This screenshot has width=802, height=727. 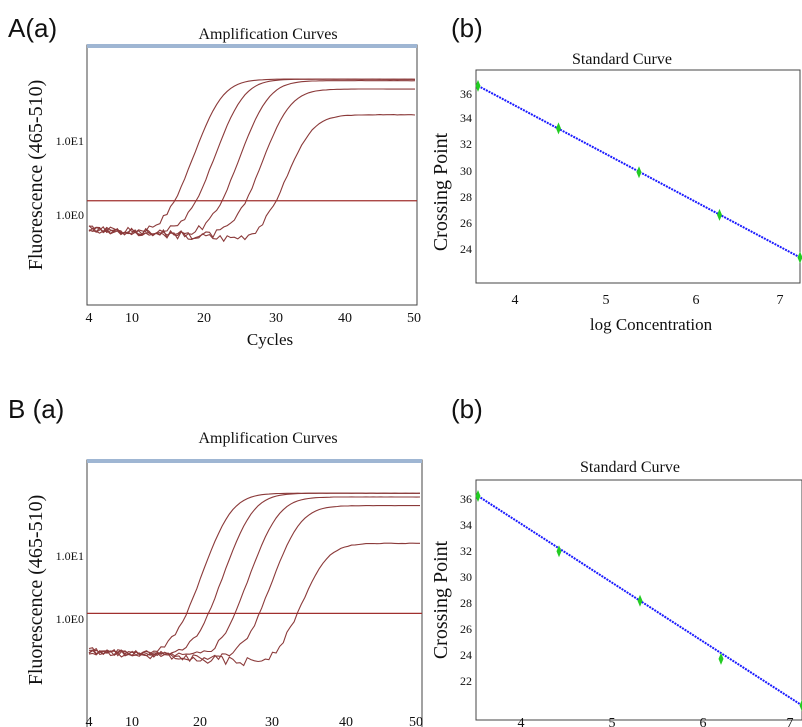 I want to click on x-axis-label: log Concentration, so click(x=651, y=324).